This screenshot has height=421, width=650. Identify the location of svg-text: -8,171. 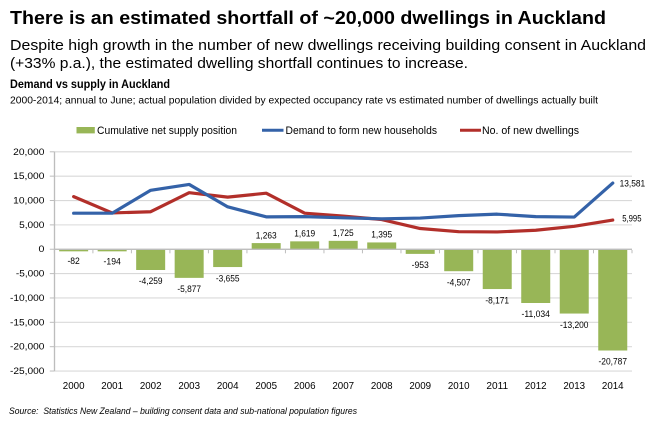
(497, 299).